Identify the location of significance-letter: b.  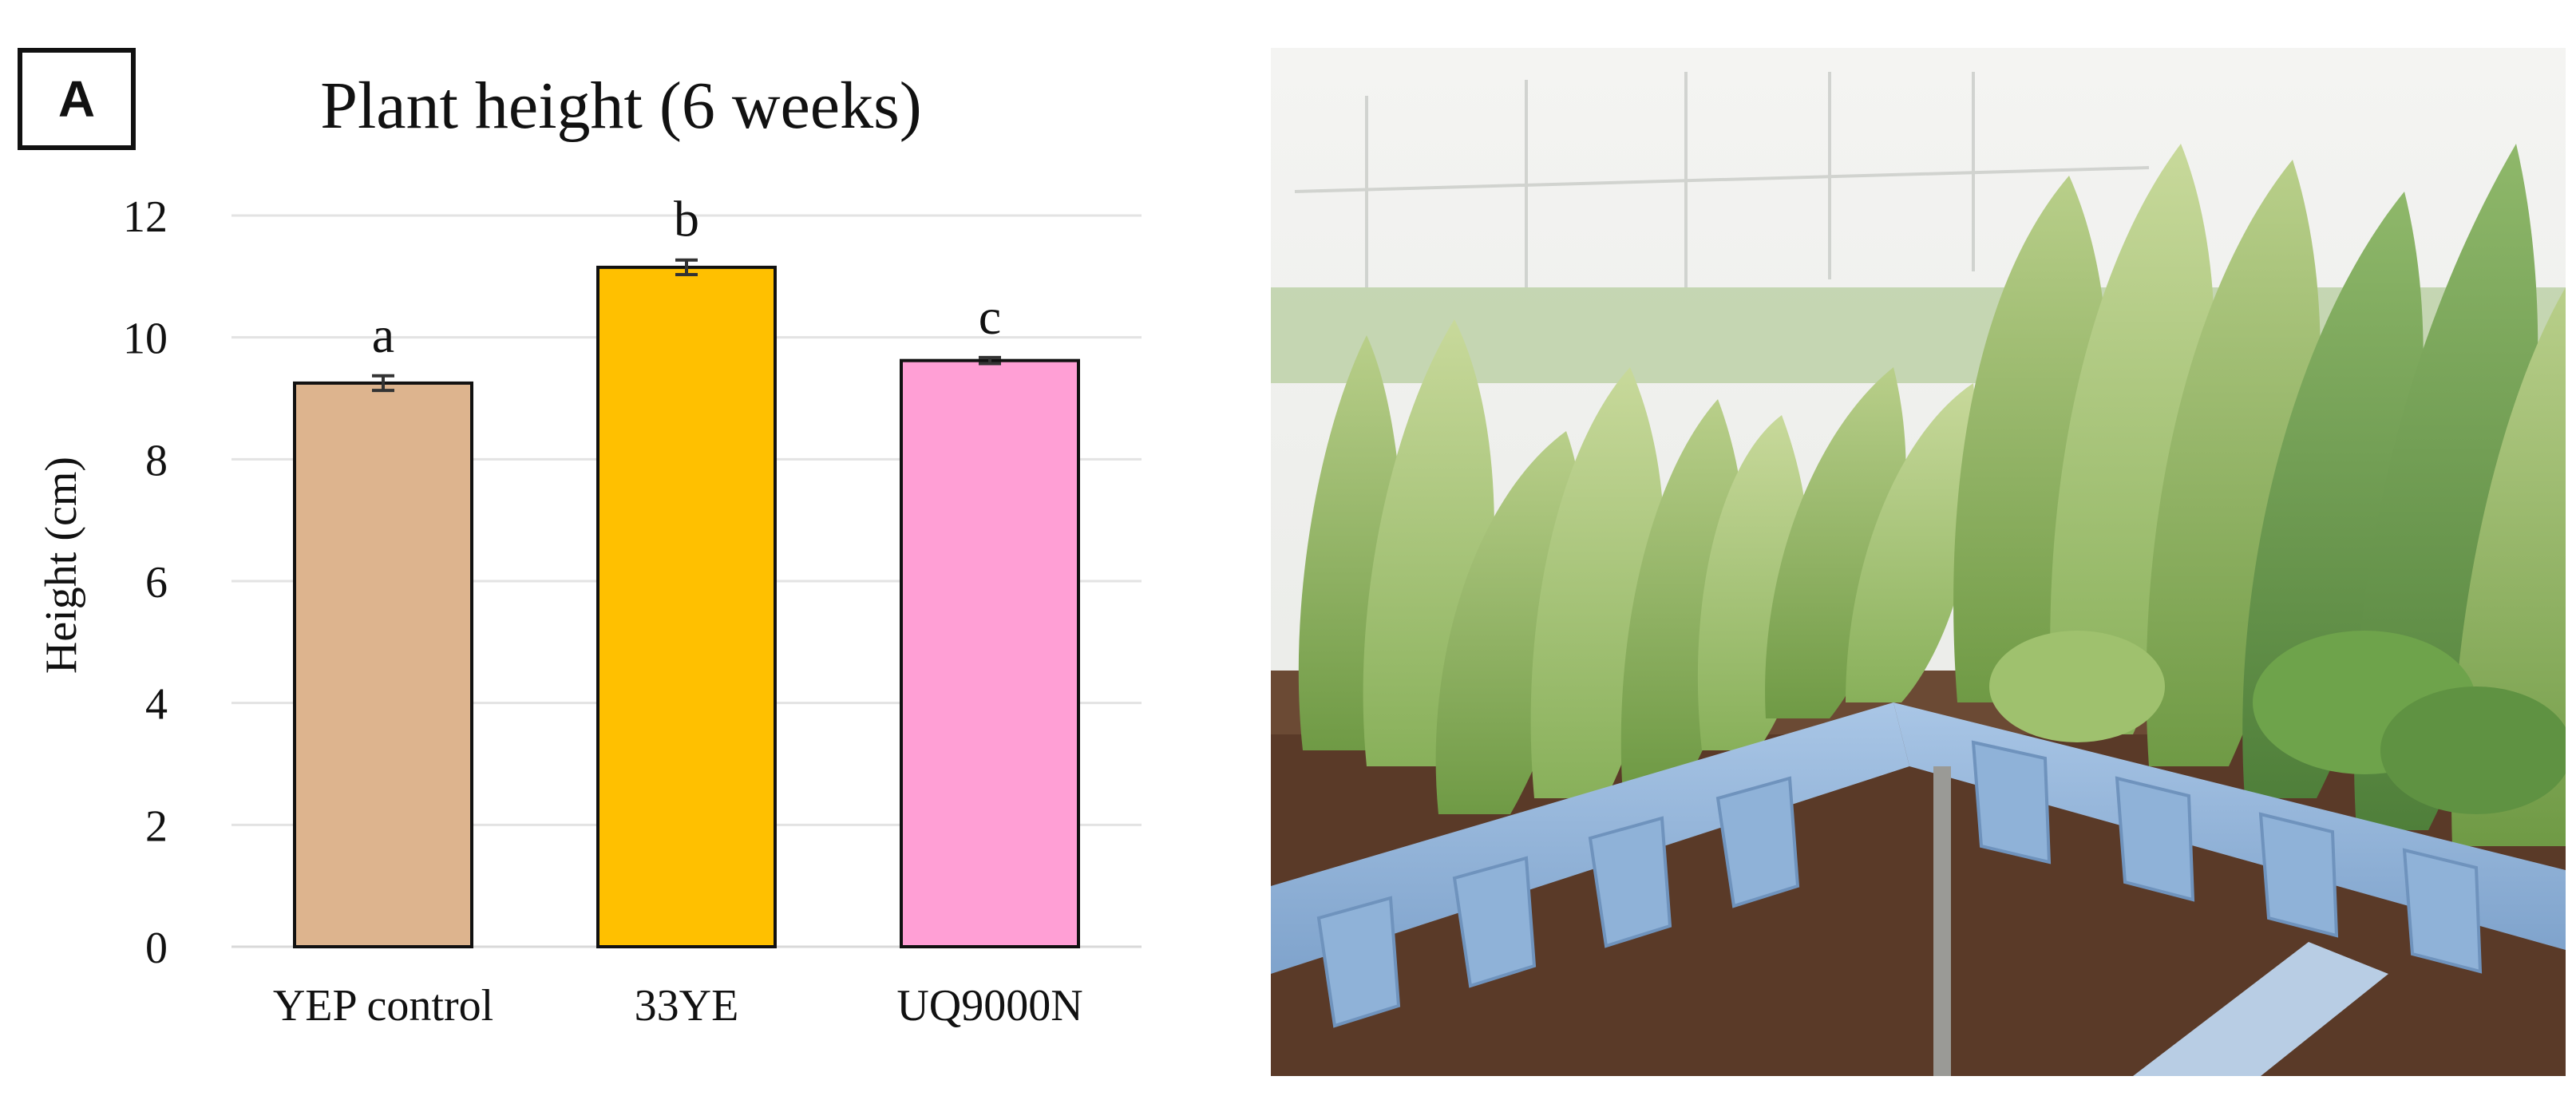
(687, 219).